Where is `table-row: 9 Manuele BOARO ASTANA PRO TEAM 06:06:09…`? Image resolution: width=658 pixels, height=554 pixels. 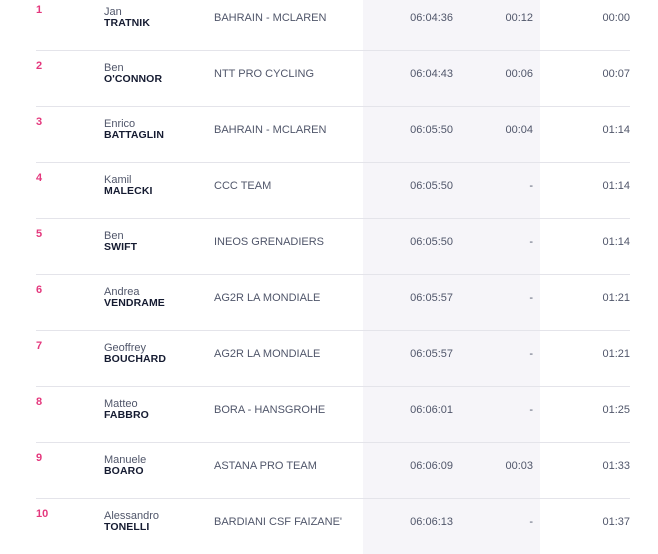
table-row: 9 Manuele BOARO ASTANA PRO TEAM 06:06:09… is located at coordinates (333, 471).